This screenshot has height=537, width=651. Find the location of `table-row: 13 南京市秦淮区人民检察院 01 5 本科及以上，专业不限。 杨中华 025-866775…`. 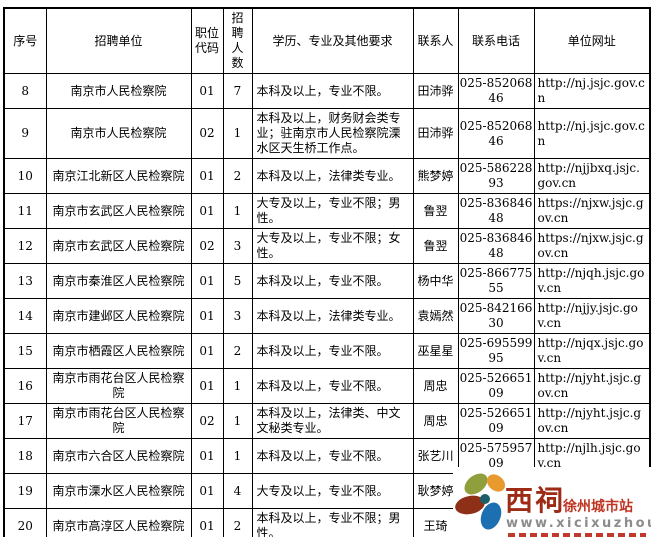

table-row: 13 南京市秦淮区人民检察院 01 5 本科及以上，专业不限。 杨中华 025-866775… is located at coordinates (327, 281).